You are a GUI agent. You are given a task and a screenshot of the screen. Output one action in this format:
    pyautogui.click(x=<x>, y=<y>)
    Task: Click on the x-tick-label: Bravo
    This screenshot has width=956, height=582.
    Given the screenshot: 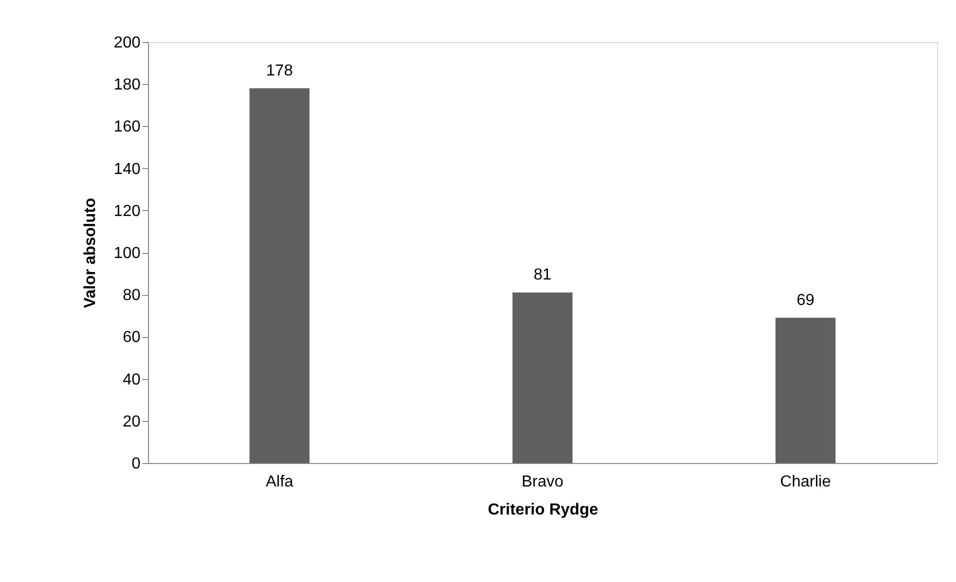 What is the action you would take?
    pyautogui.click(x=543, y=482)
    